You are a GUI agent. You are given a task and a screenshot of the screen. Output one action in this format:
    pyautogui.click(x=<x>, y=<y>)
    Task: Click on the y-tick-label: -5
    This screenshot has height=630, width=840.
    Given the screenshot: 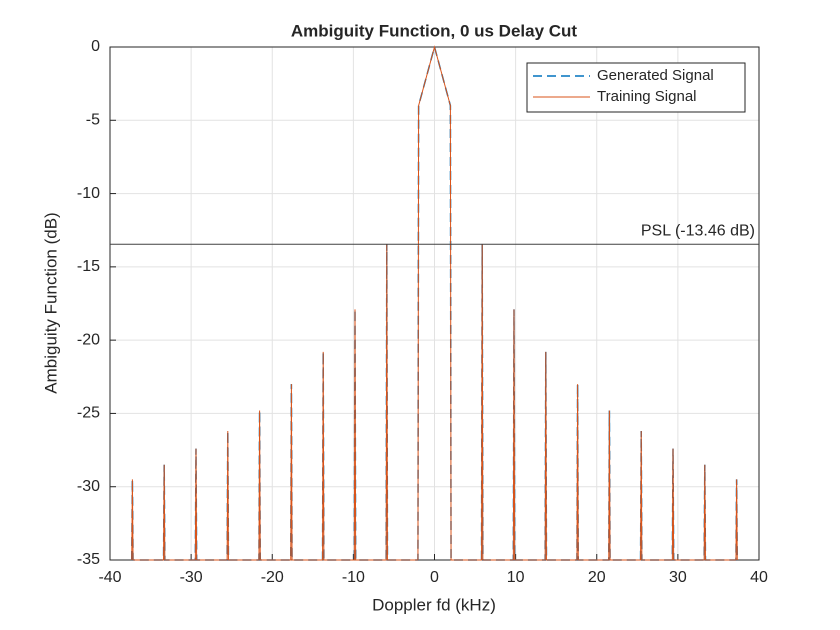 What is the action you would take?
    pyautogui.click(x=93, y=120)
    